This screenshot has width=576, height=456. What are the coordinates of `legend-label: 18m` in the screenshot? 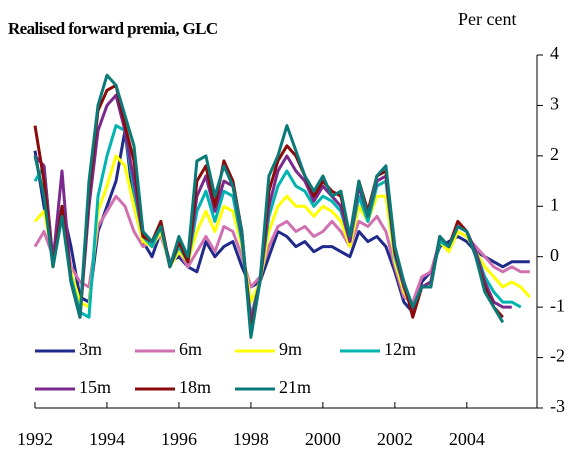 It's located at (195, 387).